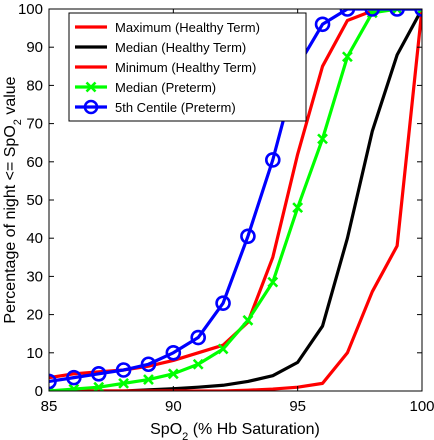 The height and width of the screenshot is (440, 434). I want to click on legend-entry: Median (Preterm), so click(145, 87).